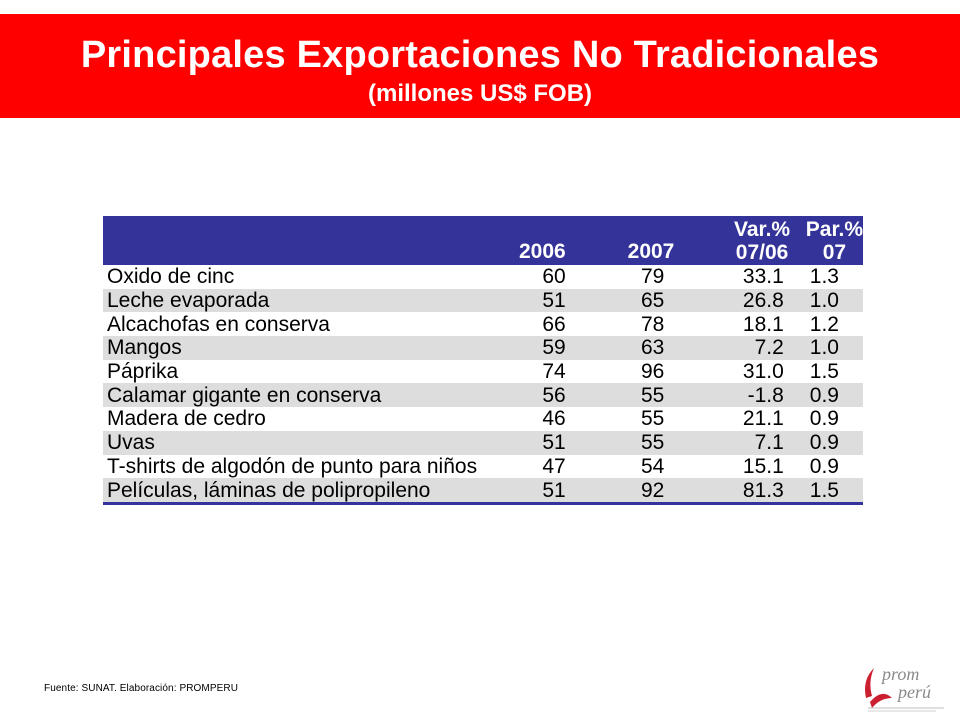 The height and width of the screenshot is (721, 960). I want to click on row-name: Uvas, so click(131, 443).